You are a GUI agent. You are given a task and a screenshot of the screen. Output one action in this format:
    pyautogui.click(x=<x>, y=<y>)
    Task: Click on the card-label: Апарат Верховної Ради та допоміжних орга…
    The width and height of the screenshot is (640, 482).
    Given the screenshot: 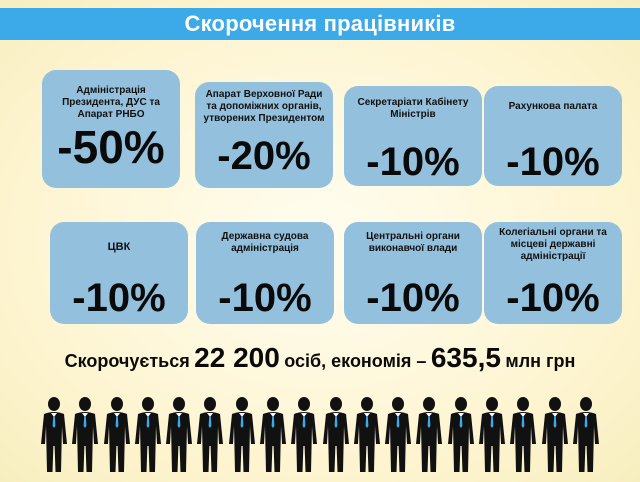 What is the action you would take?
    pyautogui.click(x=264, y=106)
    